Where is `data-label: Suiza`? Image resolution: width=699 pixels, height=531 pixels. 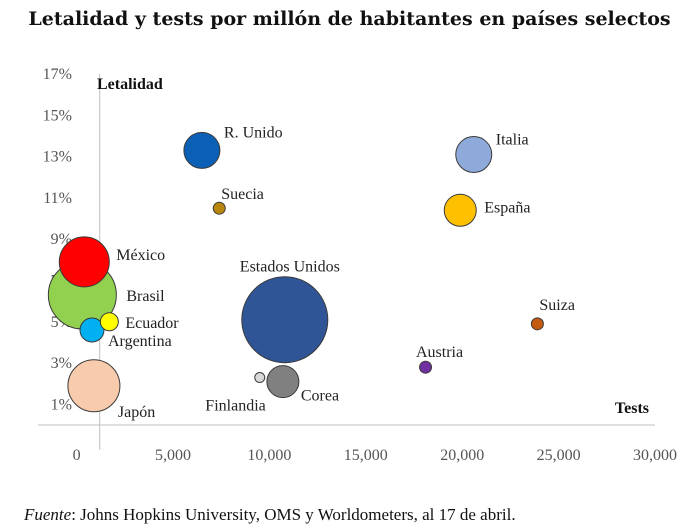 data-label: Suiza is located at coordinates (557, 305).